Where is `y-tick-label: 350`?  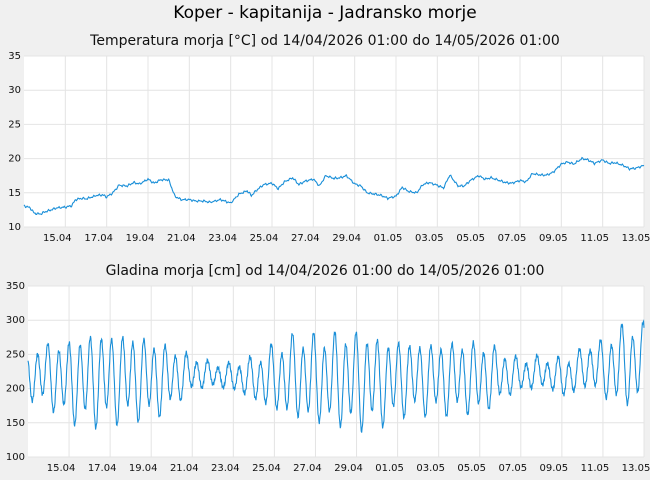 y-tick-label: 350 is located at coordinates (15, 286).